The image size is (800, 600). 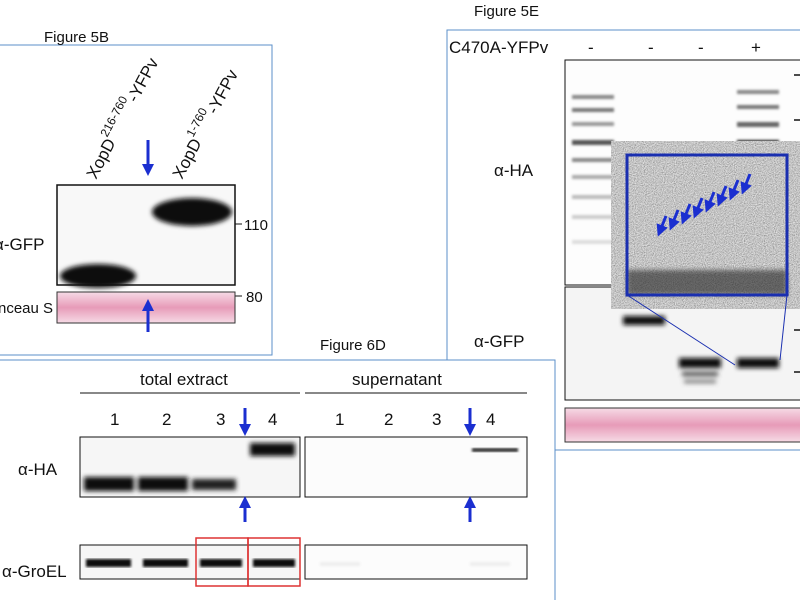 What do you see at coordinates (256, 225) in the screenshot?
I see `marker-label: 110` at bounding box center [256, 225].